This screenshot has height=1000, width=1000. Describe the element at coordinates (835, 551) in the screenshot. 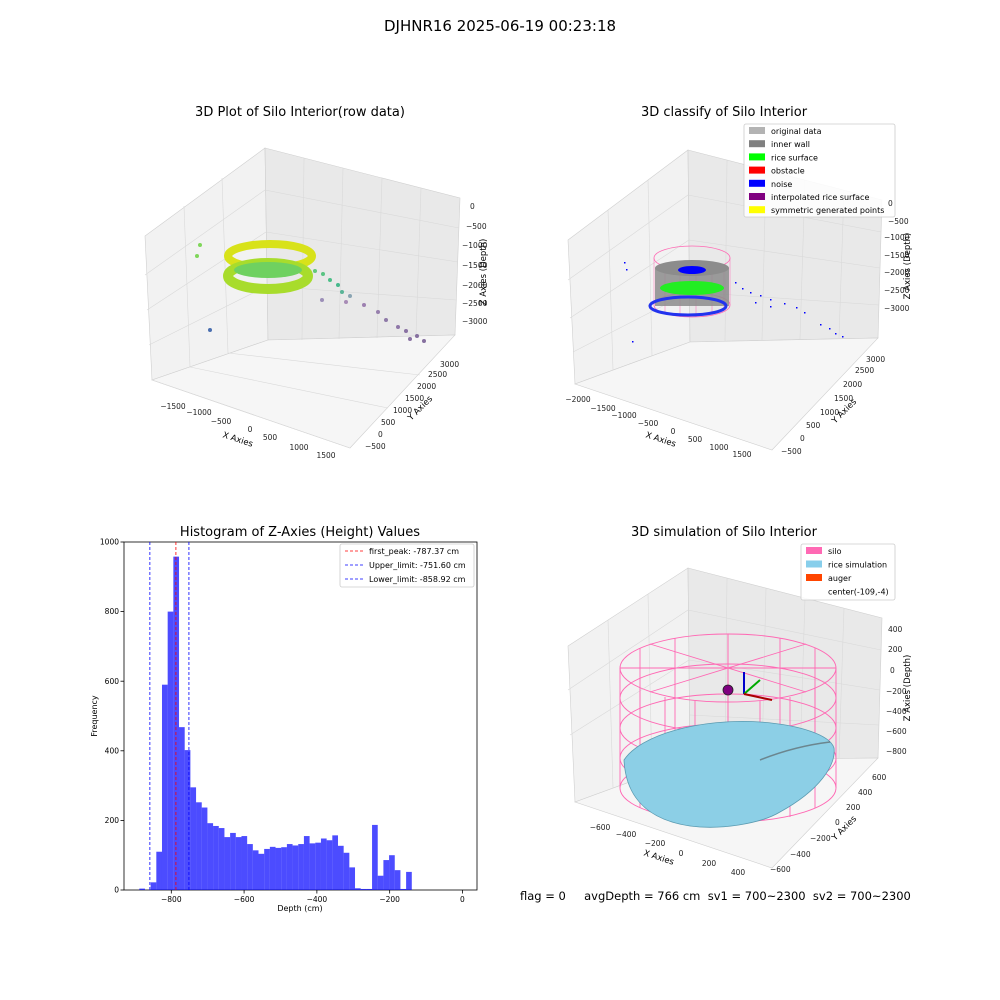

I see `legend-label: silo` at that location.